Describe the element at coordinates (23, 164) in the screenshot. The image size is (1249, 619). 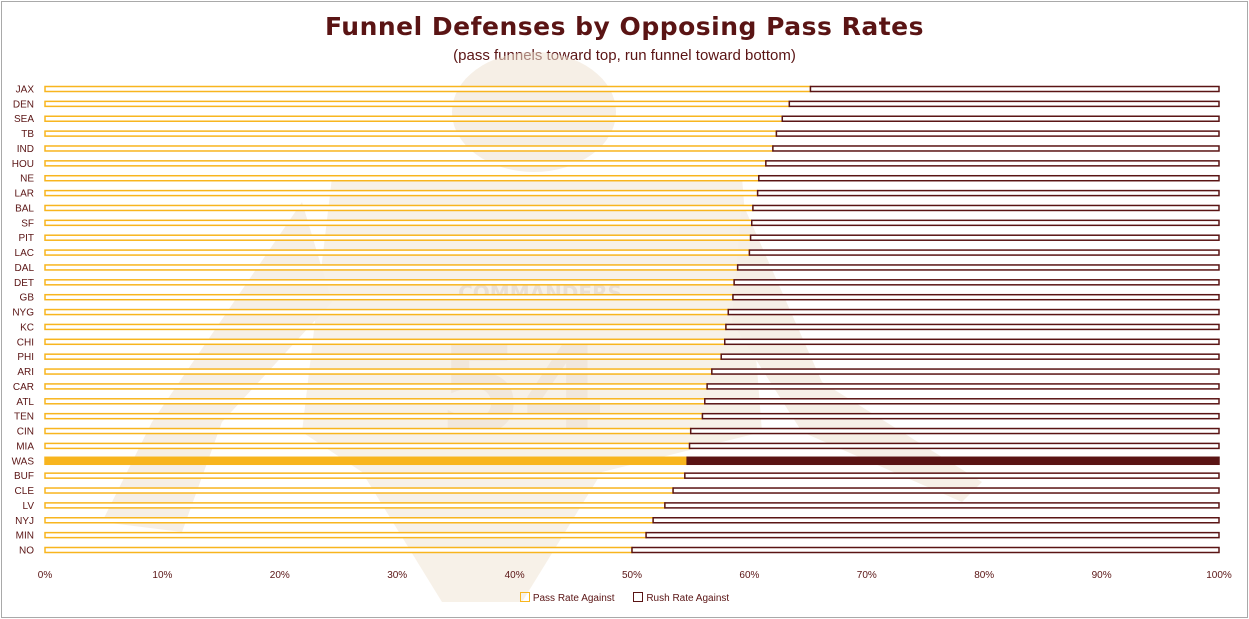
I see `y-tick-label-hou: HOU` at that location.